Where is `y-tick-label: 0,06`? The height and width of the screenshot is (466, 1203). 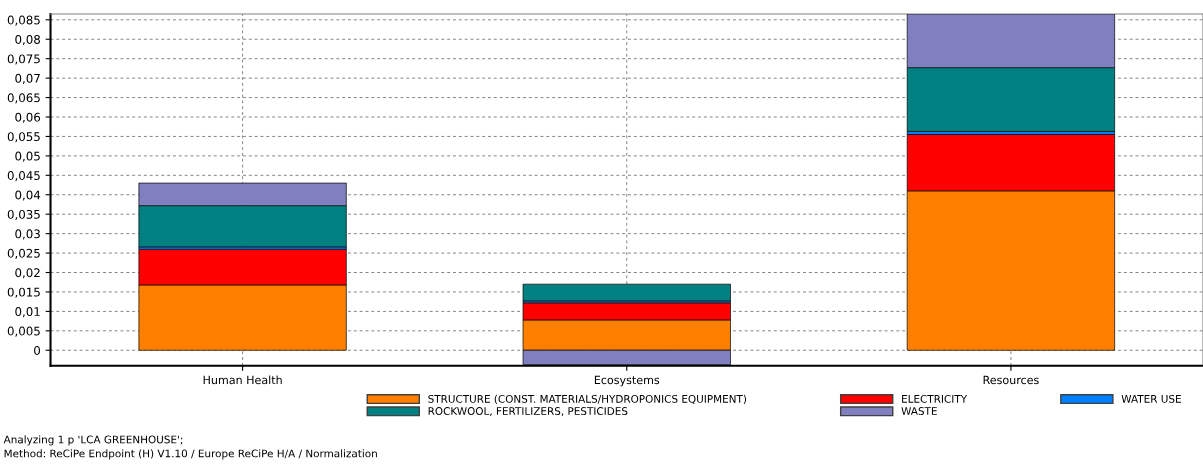
y-tick-label: 0,06 is located at coordinates (28, 117).